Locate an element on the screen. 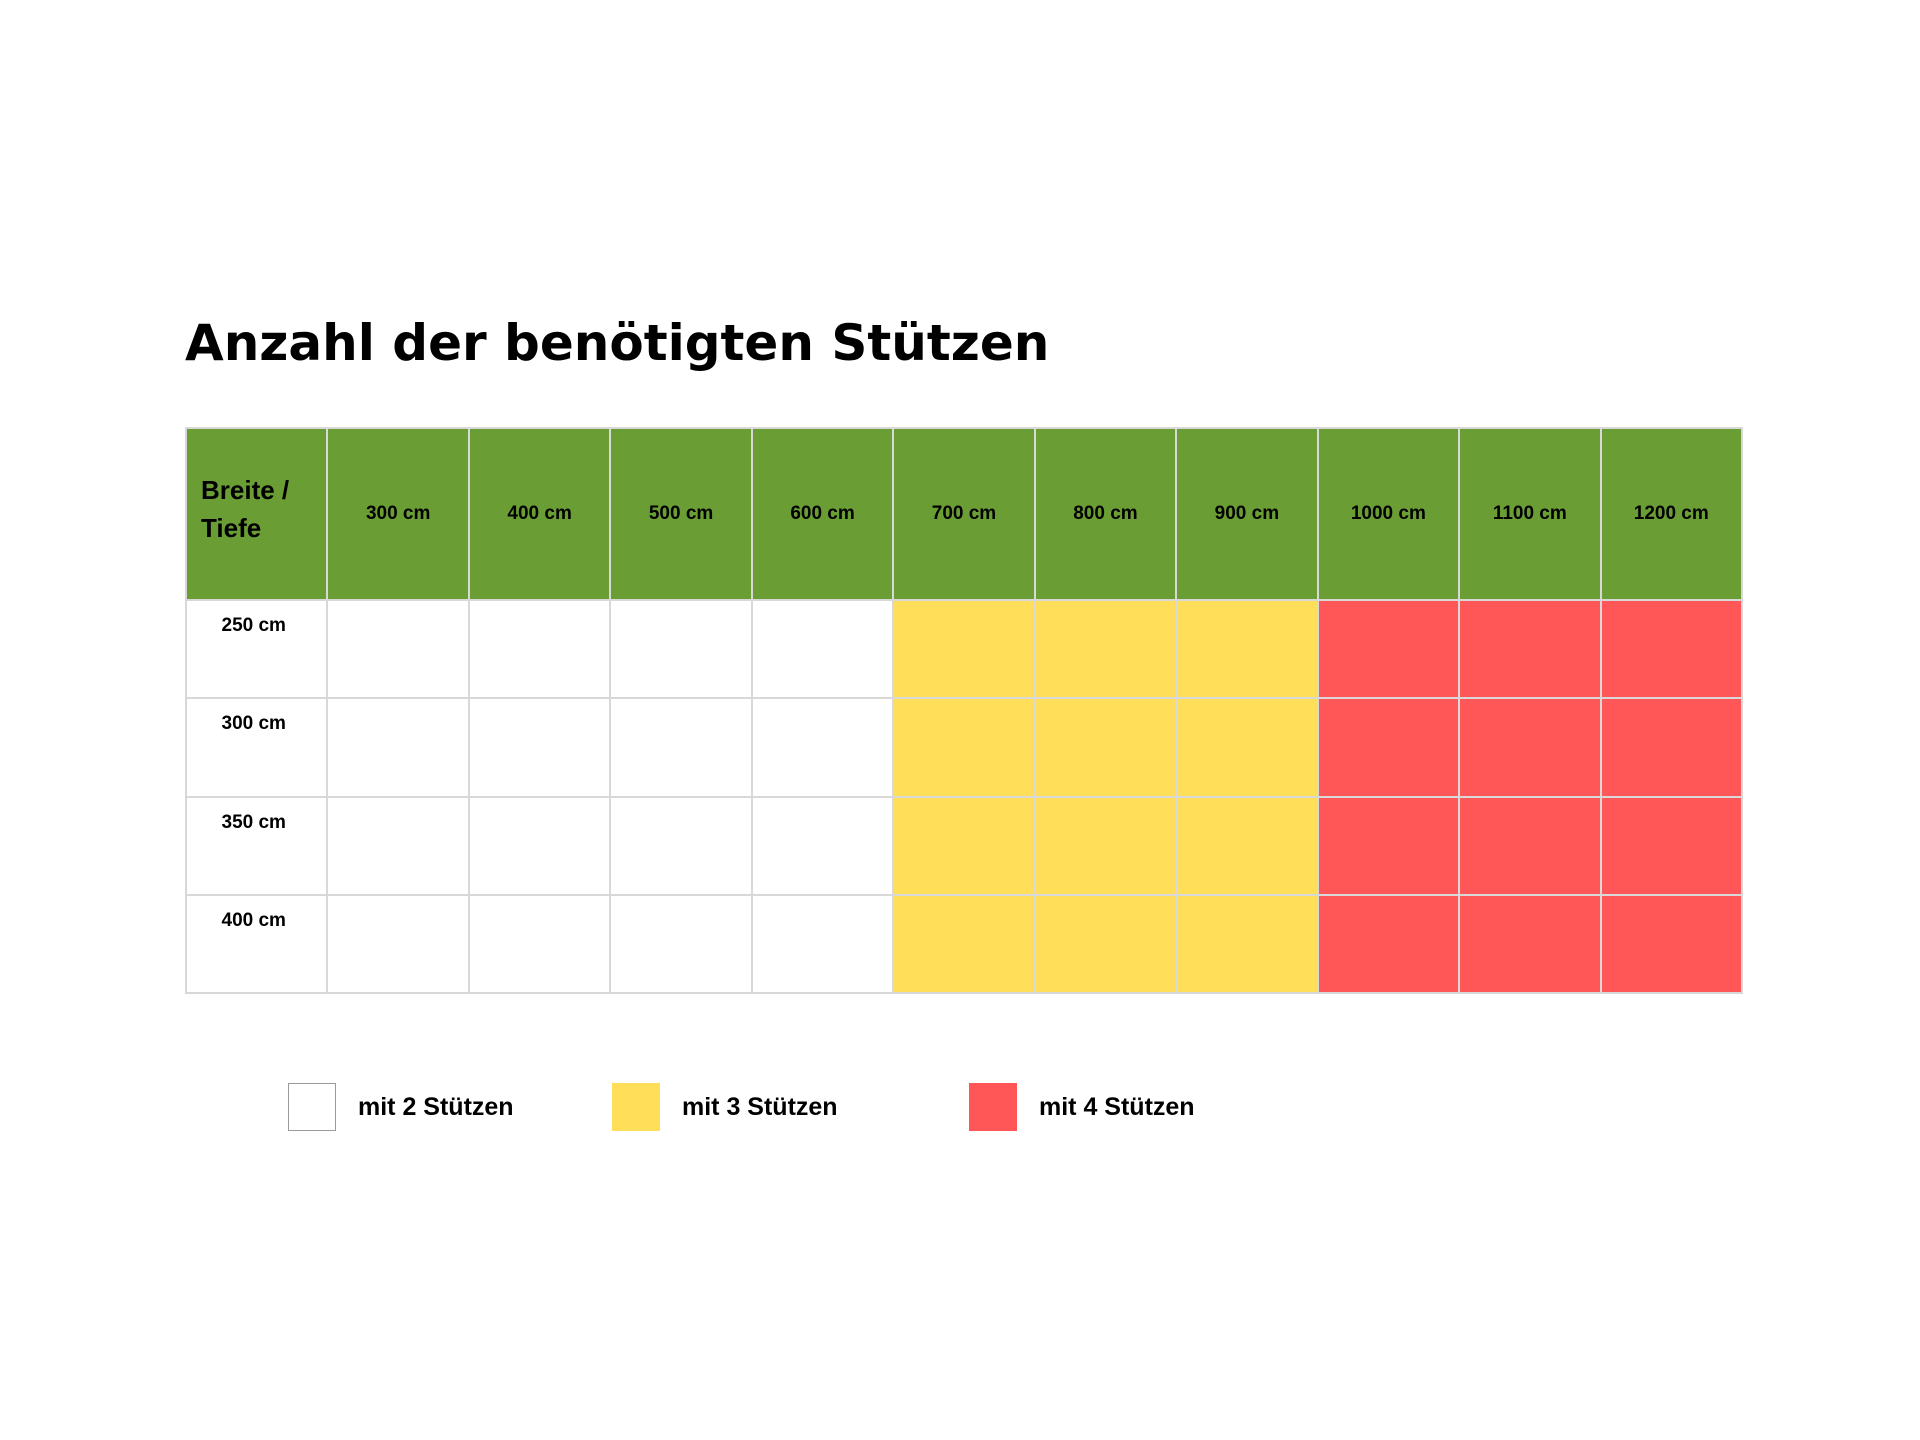 Image resolution: width=1920 pixels, height=1440 pixels. column-header: 300 cm is located at coordinates (398, 514).